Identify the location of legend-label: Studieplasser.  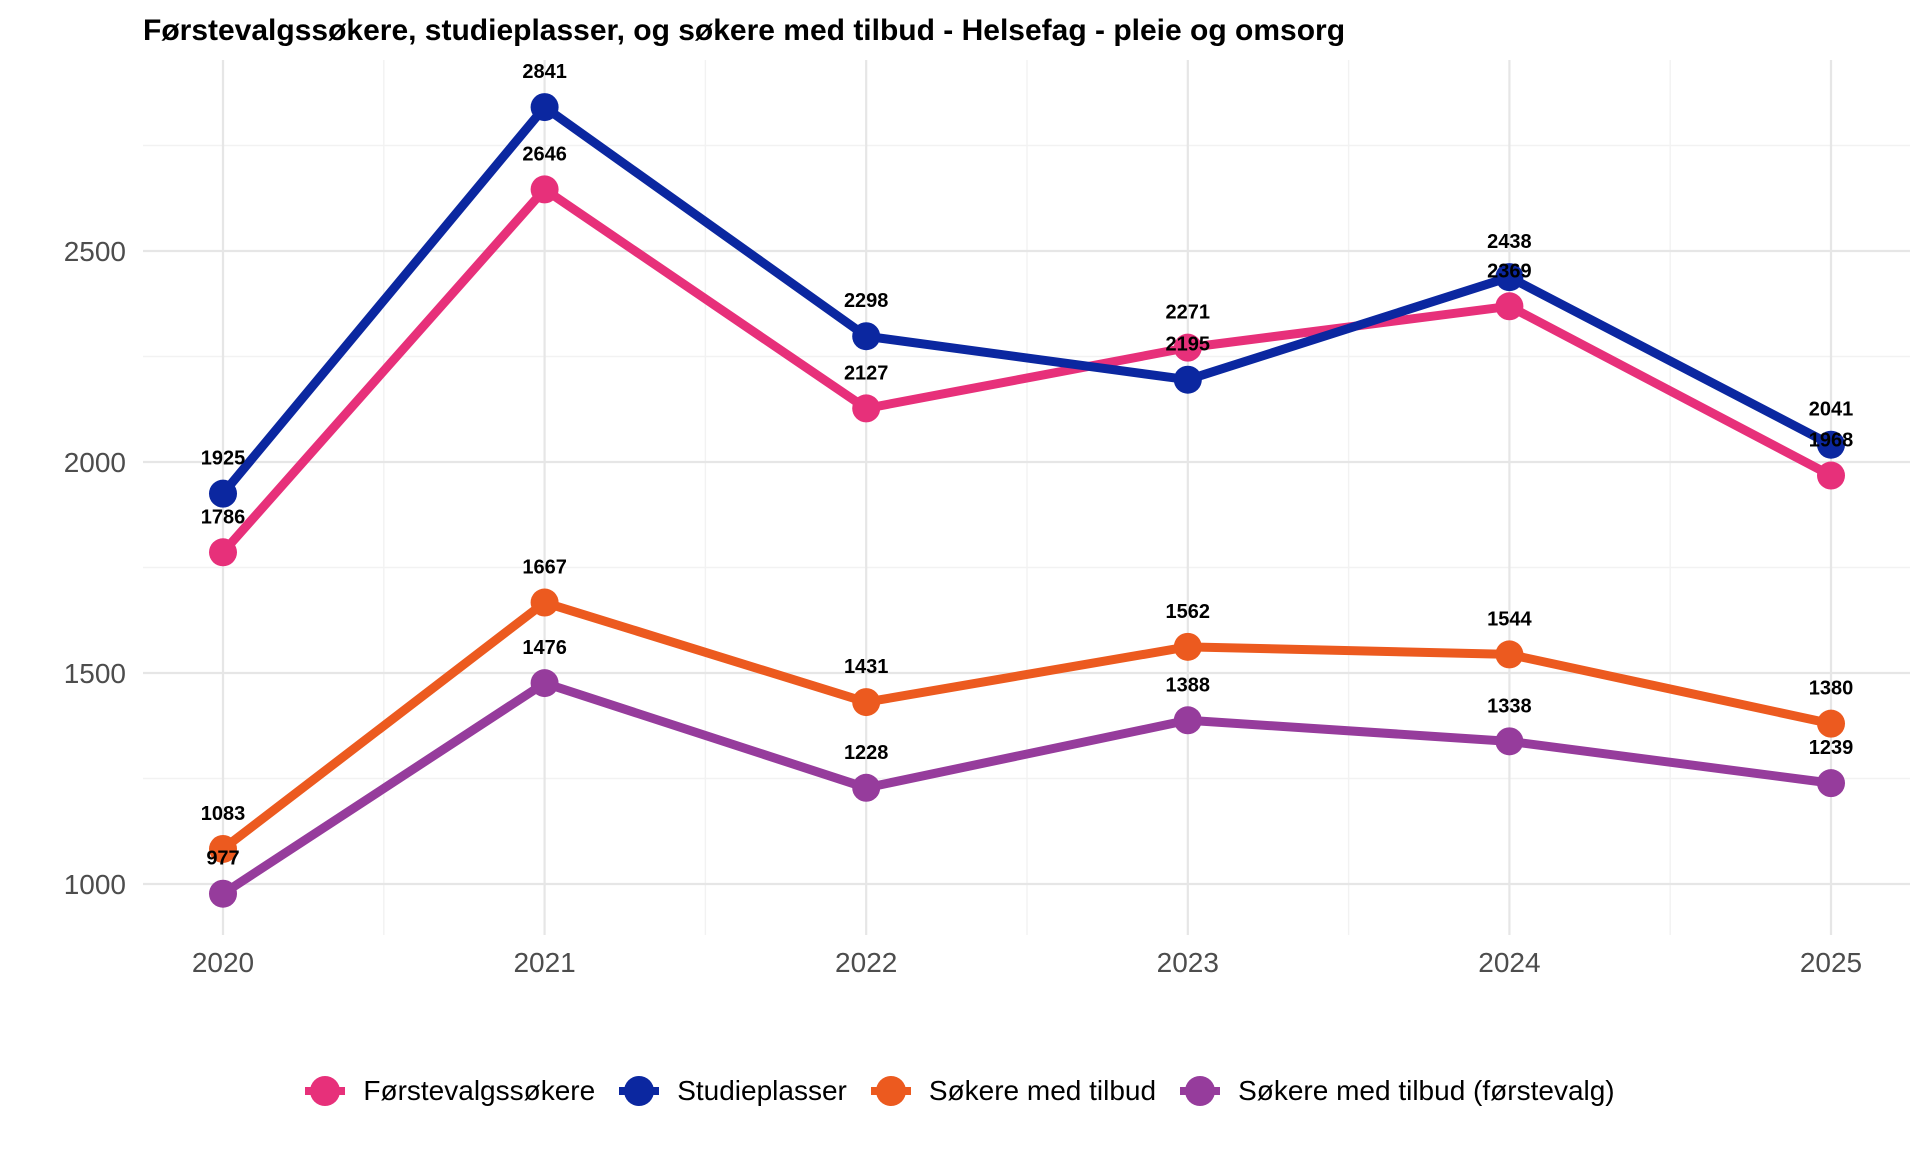
(762, 1090).